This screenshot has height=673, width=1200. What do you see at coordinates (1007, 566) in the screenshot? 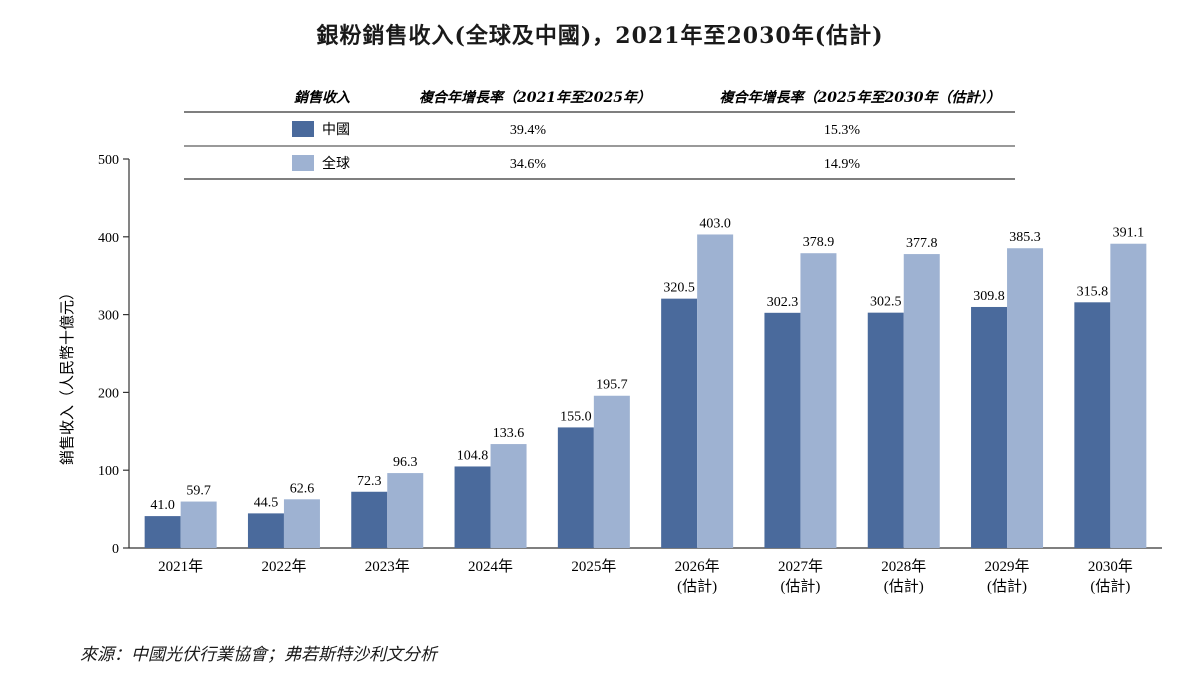
I see `x-tick-label: 2029年` at bounding box center [1007, 566].